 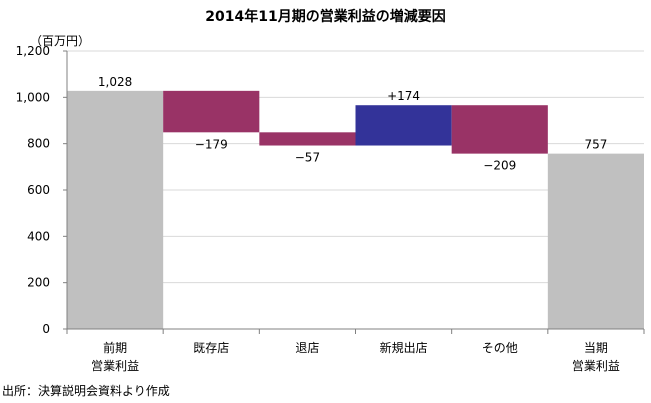 What do you see at coordinates (33, 51) in the screenshot?
I see `y-tick-label: 1,200` at bounding box center [33, 51].